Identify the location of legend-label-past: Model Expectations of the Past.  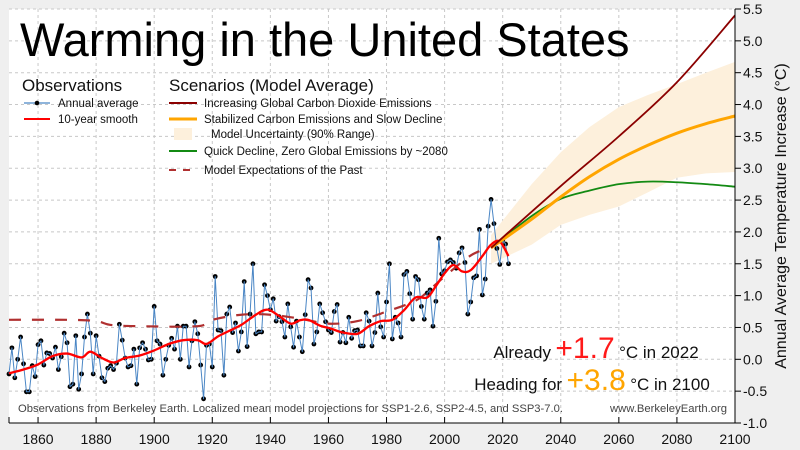
(283, 171).